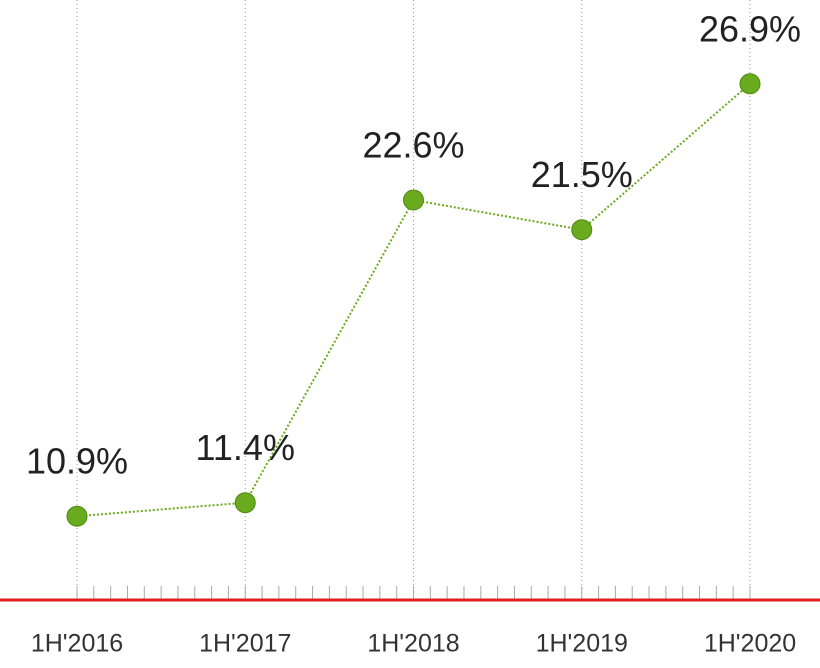  I want to click on value-label: 22.6%, so click(413, 145).